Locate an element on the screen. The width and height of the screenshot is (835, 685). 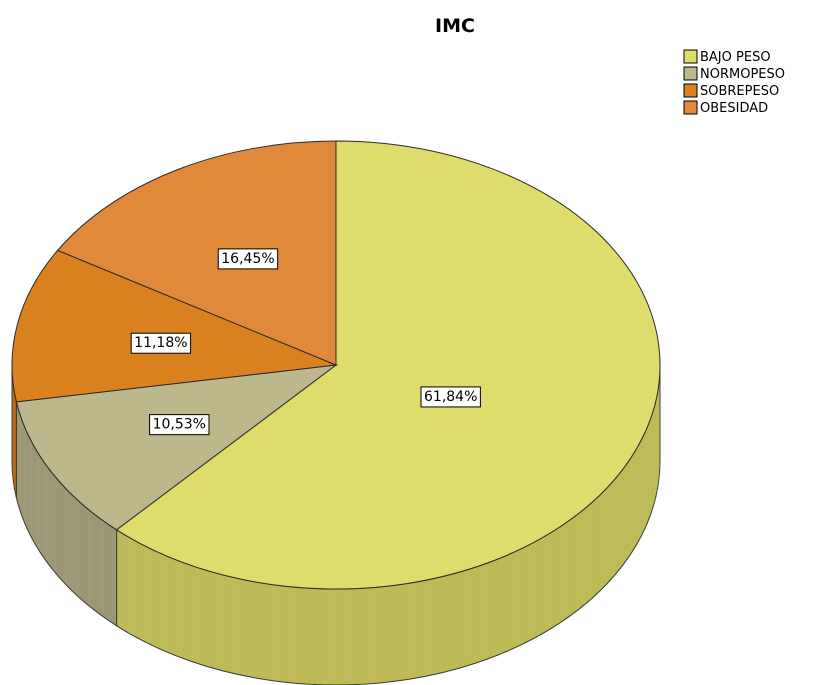
legend-label: BAJO PESO is located at coordinates (735, 57).